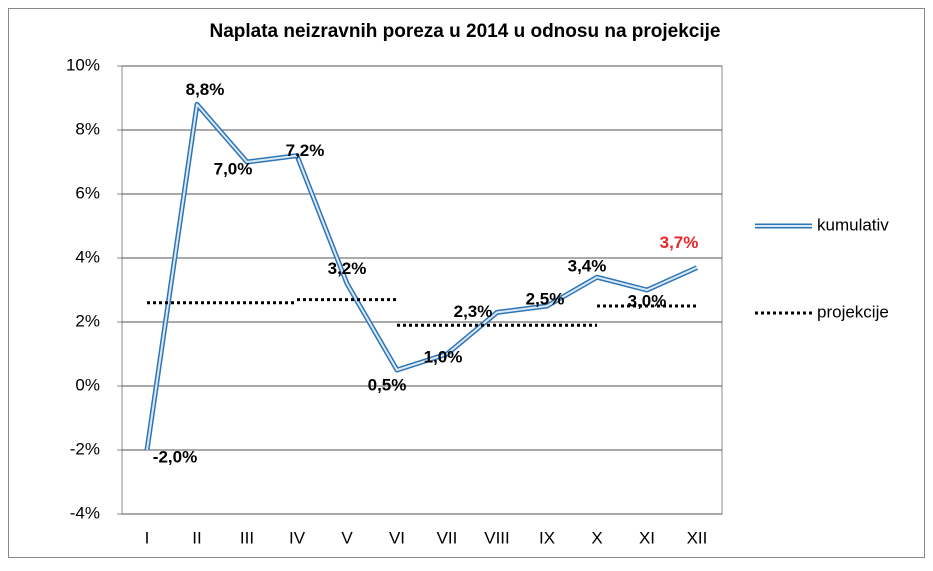 Image resolution: width=933 pixels, height=571 pixels. I want to click on y-tick-label: 0%, so click(87, 384).